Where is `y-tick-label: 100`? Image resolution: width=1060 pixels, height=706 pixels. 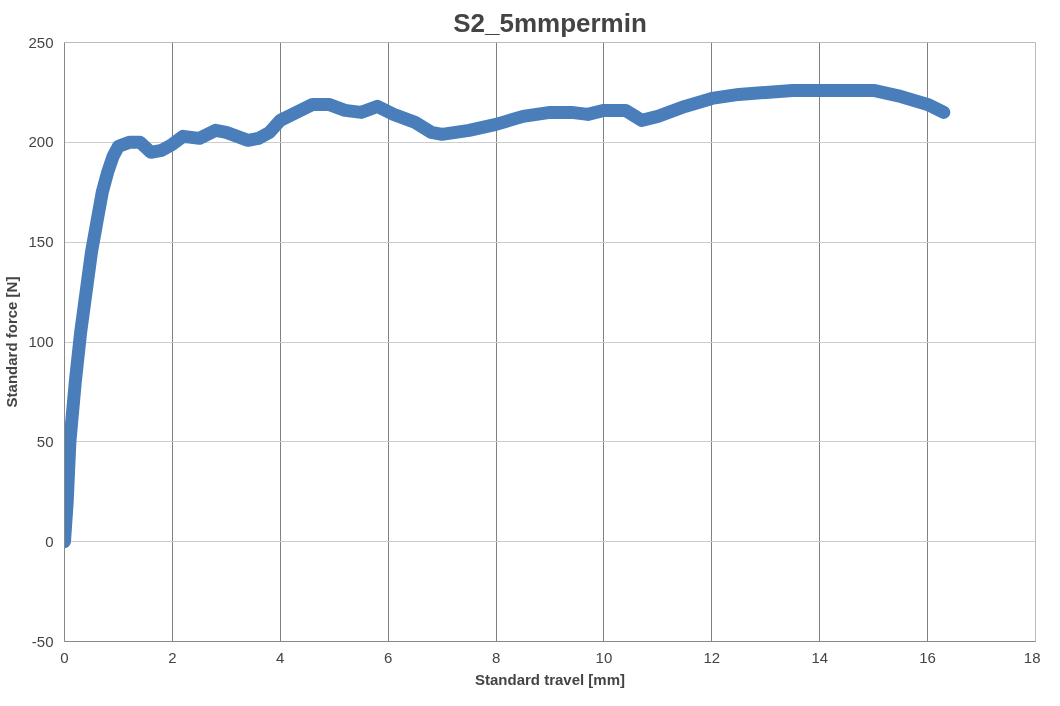
y-tick-label: 100 is located at coordinates (41, 341).